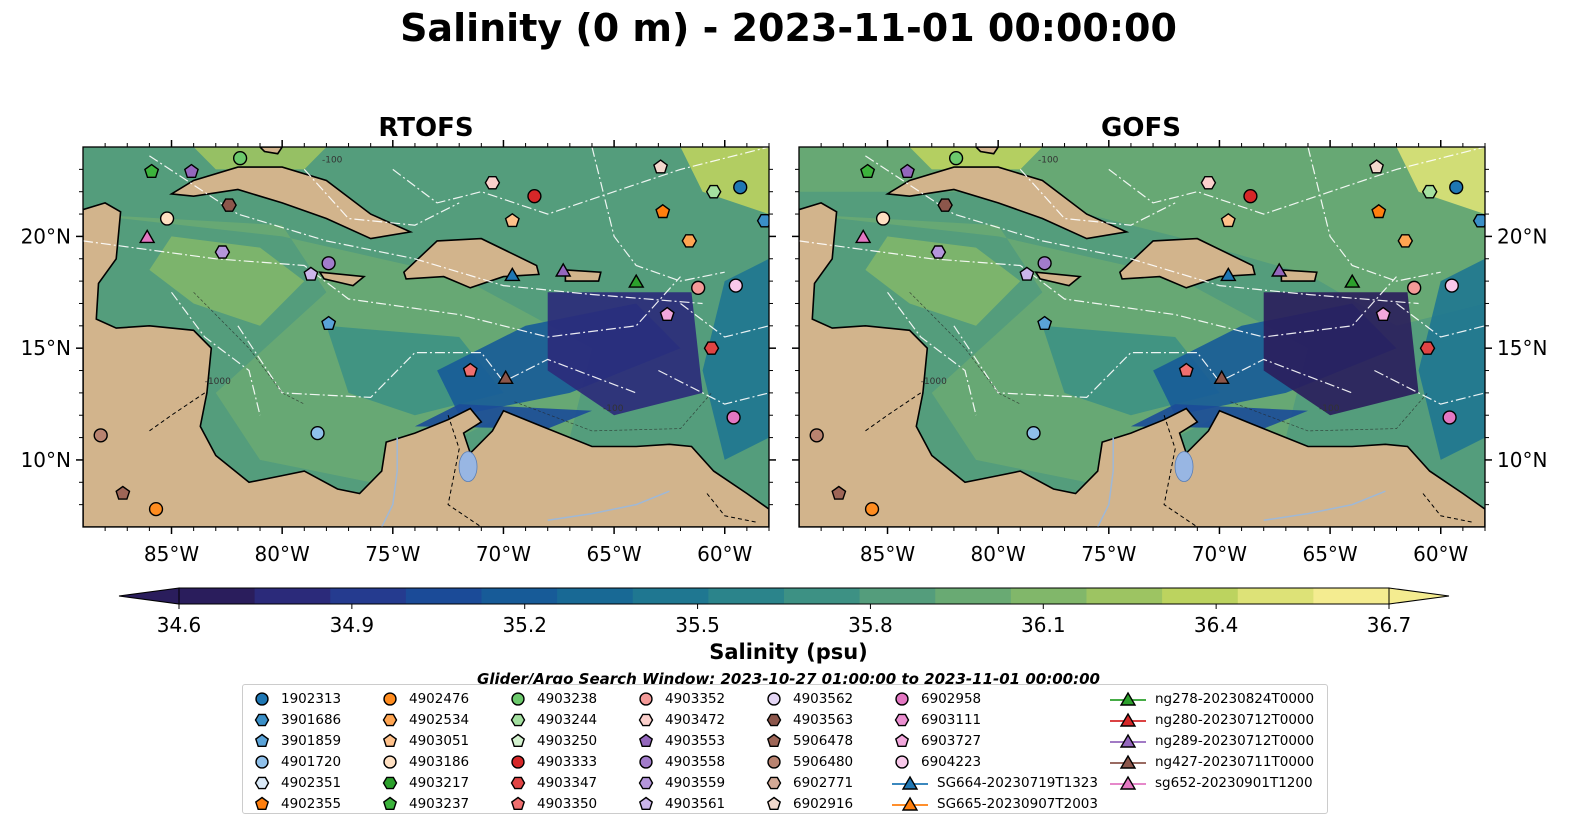  I want to click on legend-item: 4903562, so click(808, 698).